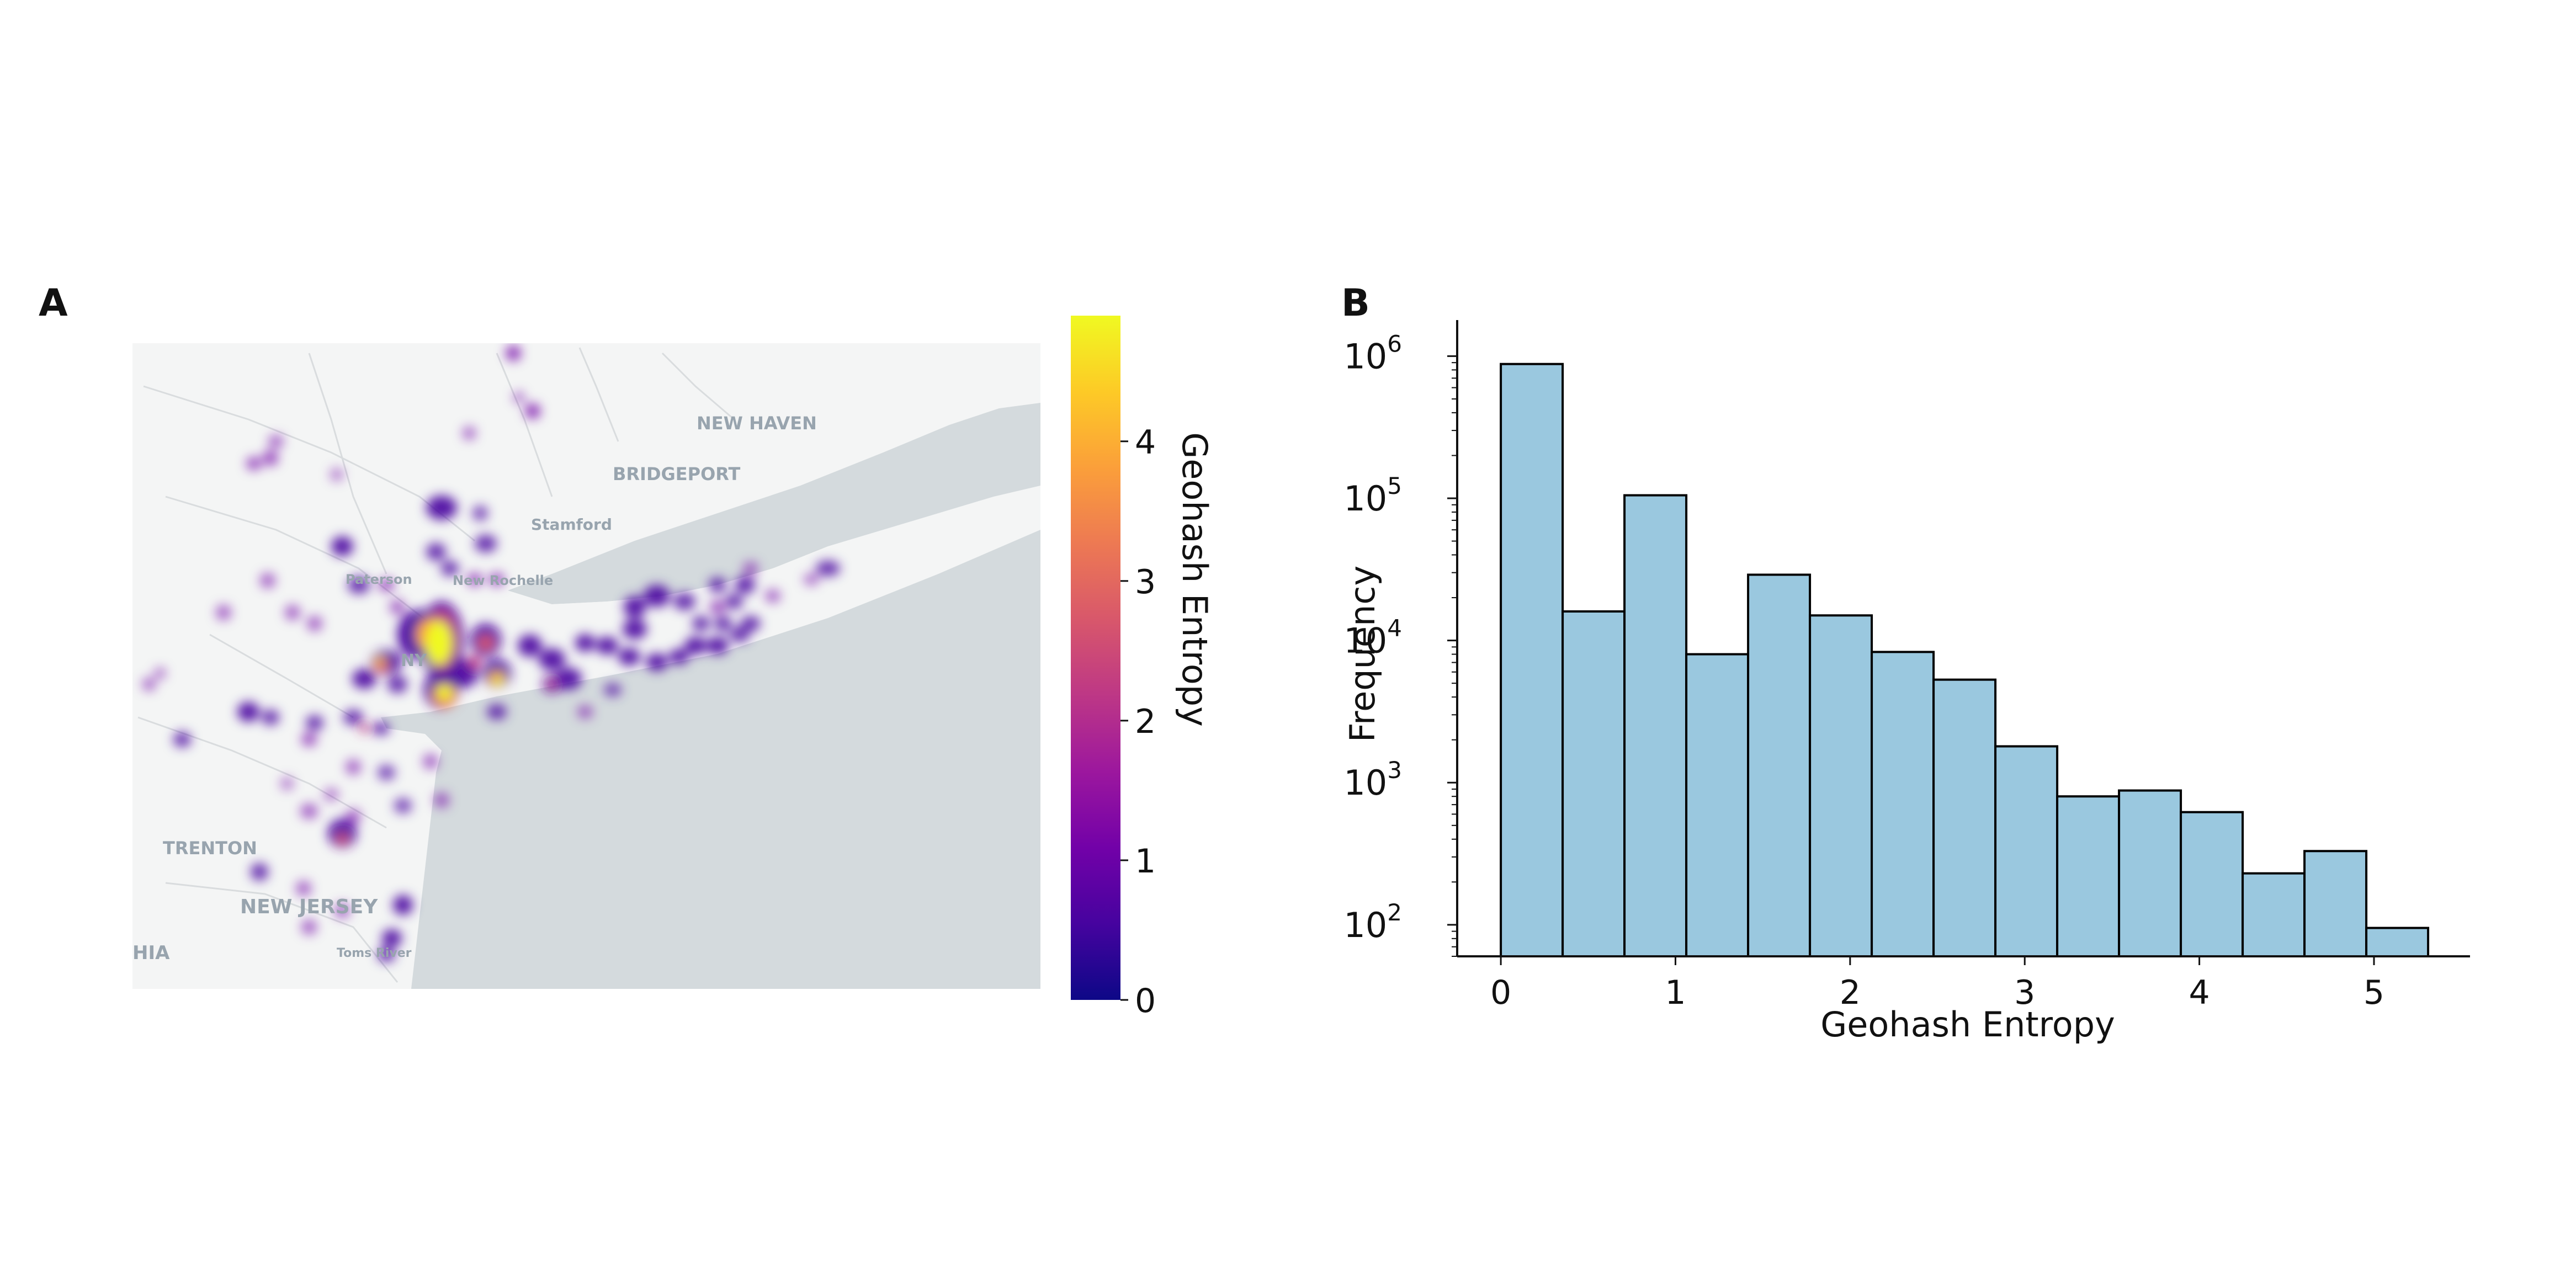 The image size is (2576, 1283). Describe the element at coordinates (676, 474) in the screenshot. I see `map-label-bridgeport: BRIDGEPORT` at that location.